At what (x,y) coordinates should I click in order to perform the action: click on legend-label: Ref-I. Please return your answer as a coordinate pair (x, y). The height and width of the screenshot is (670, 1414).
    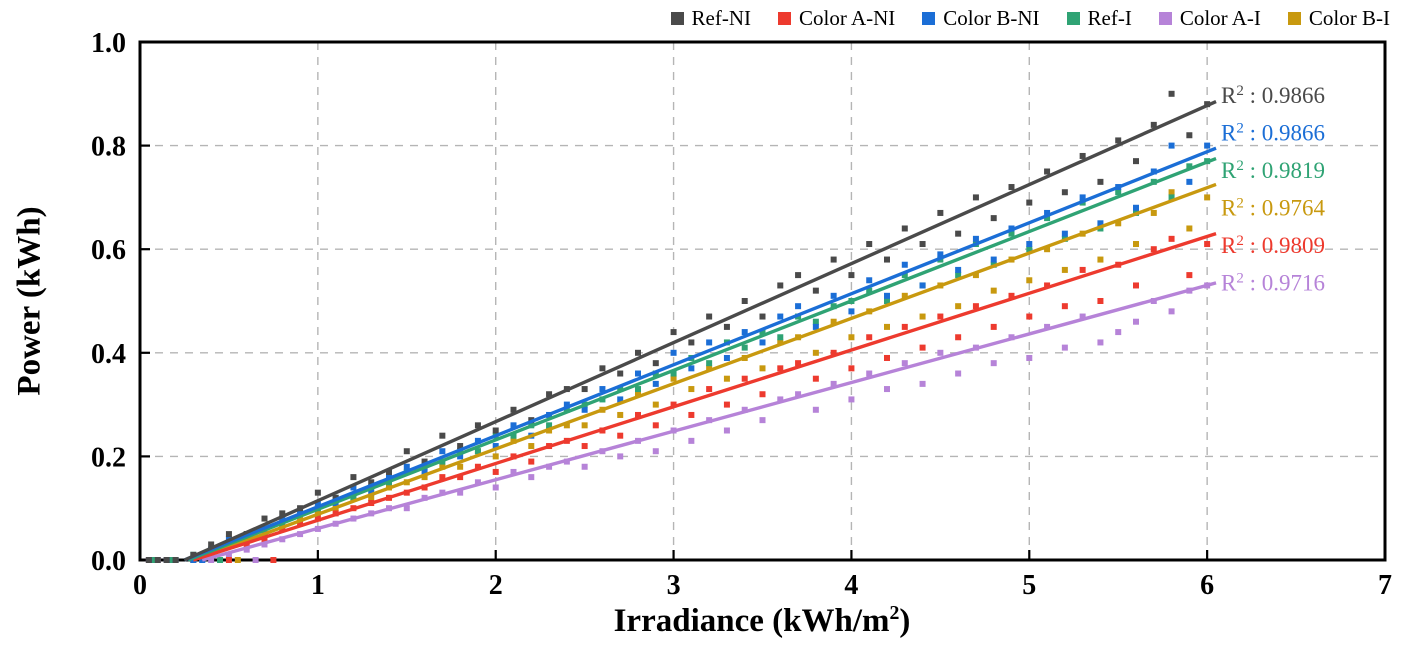
    Looking at the image, I should click on (1109, 18).